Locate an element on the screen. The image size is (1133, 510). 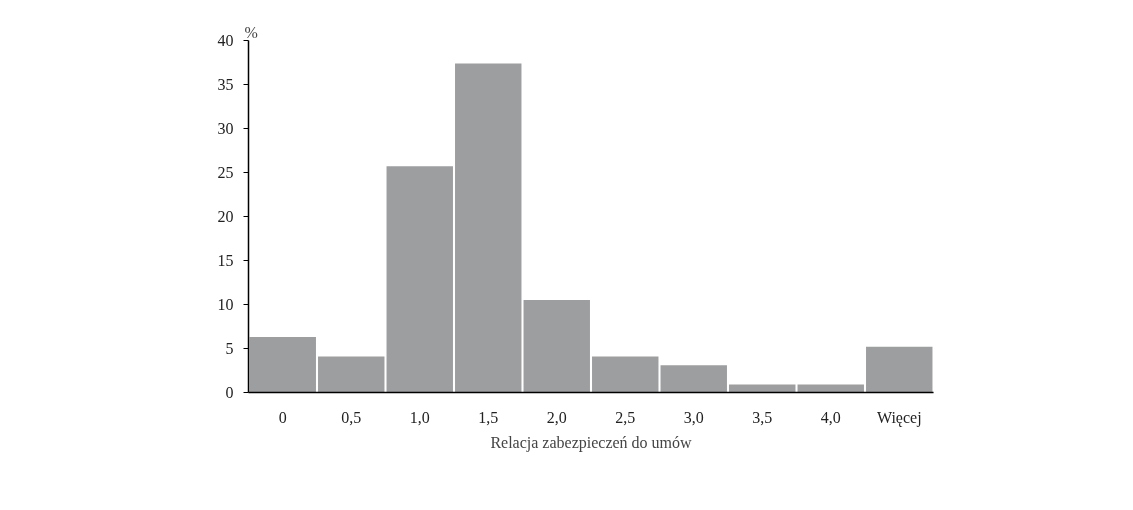
y-tick-label: 25 is located at coordinates (225, 172).